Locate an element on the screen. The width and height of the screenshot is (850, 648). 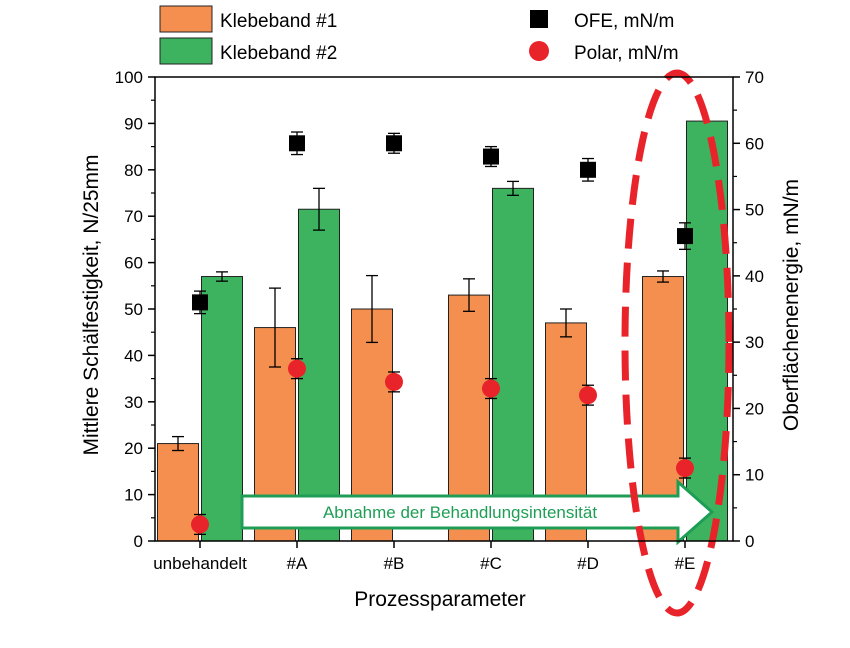
legend-marker-circle is located at coordinates (539, 51).